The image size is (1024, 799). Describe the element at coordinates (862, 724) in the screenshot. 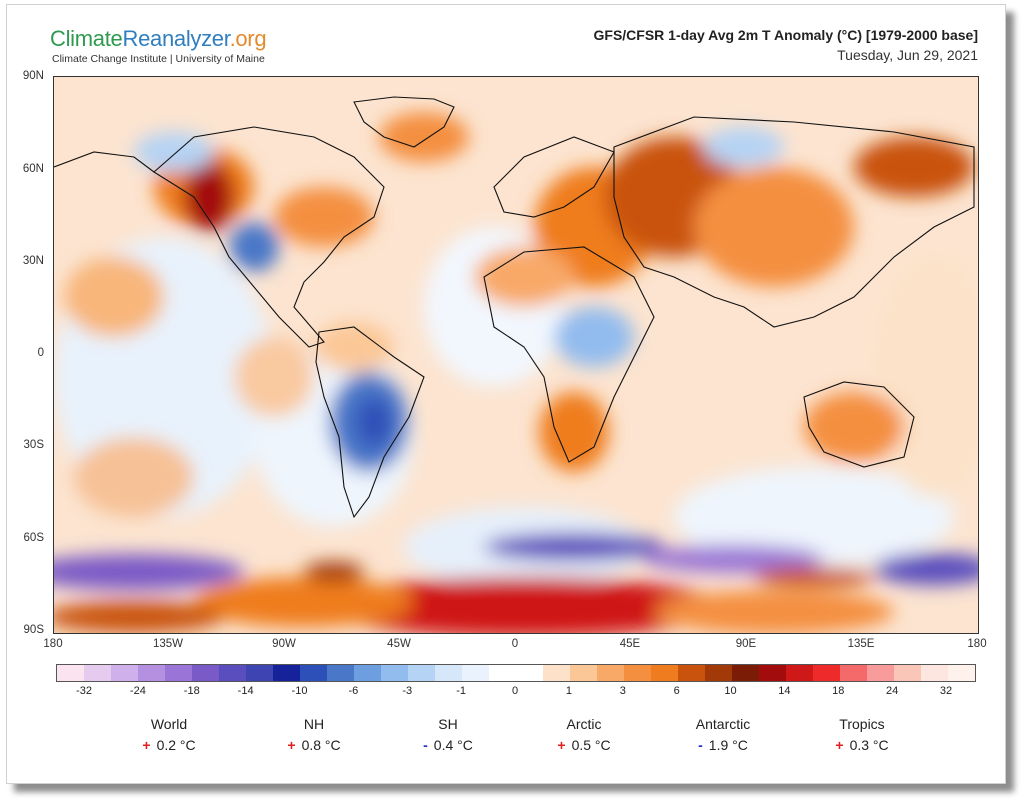

I see `stat-name: Tropics` at that location.